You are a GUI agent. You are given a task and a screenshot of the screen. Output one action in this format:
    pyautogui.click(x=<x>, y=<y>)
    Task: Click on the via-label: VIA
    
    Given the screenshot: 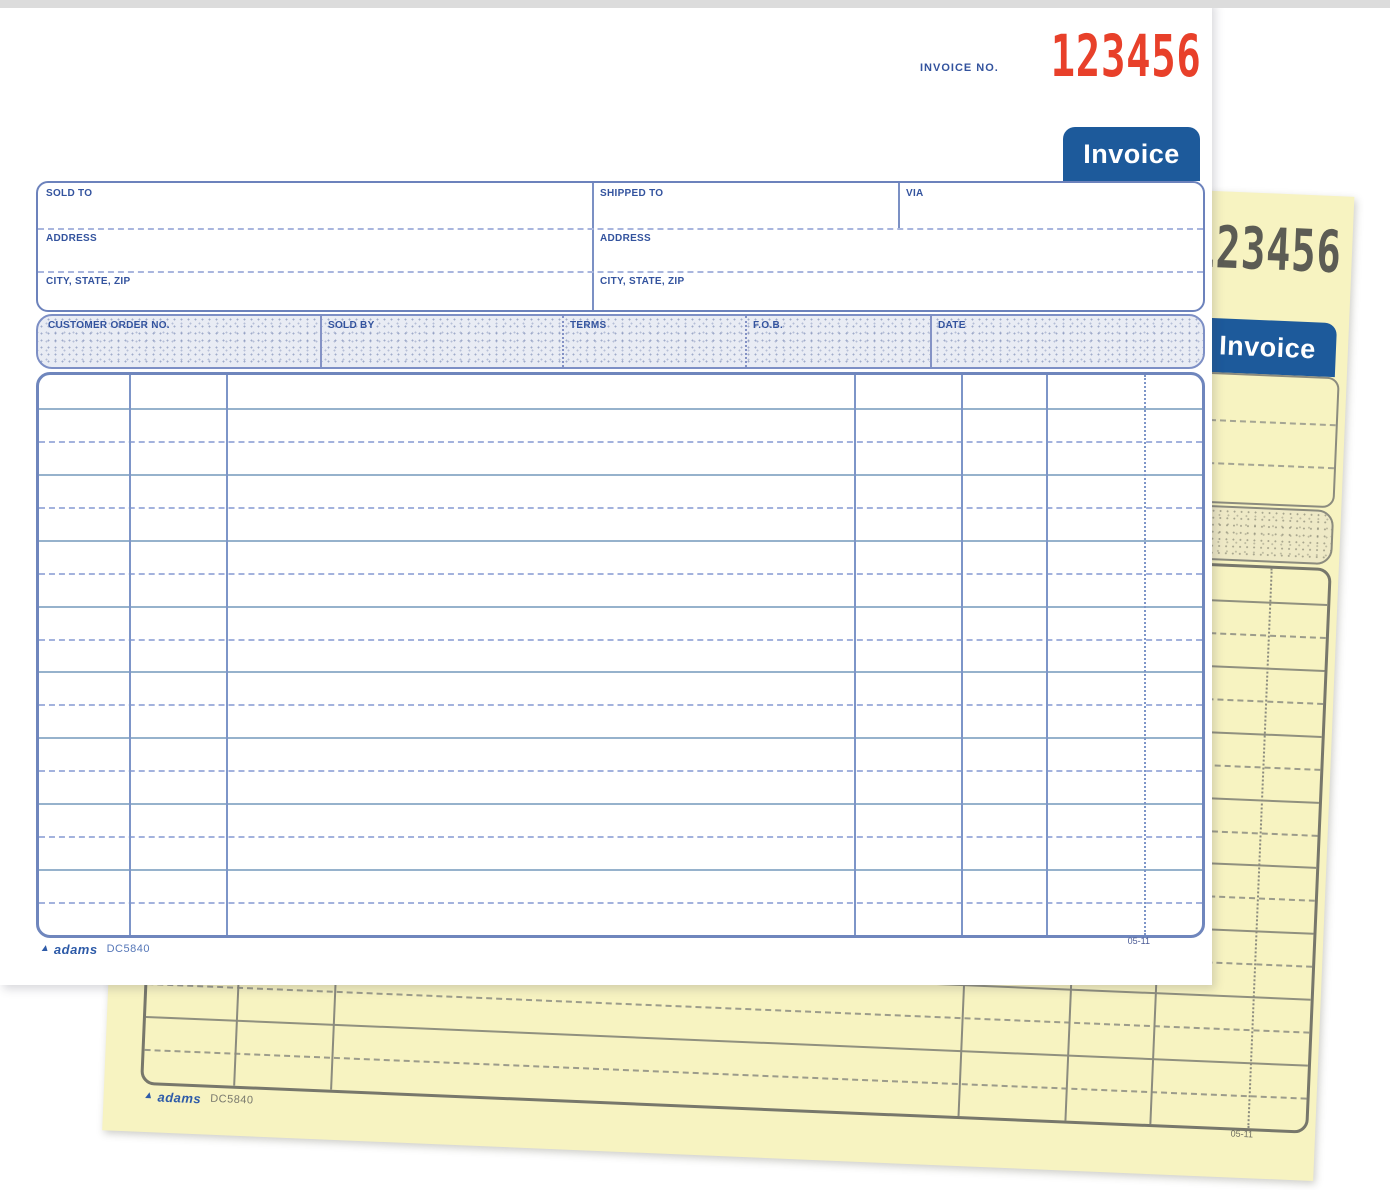 What is the action you would take?
    pyautogui.click(x=915, y=193)
    